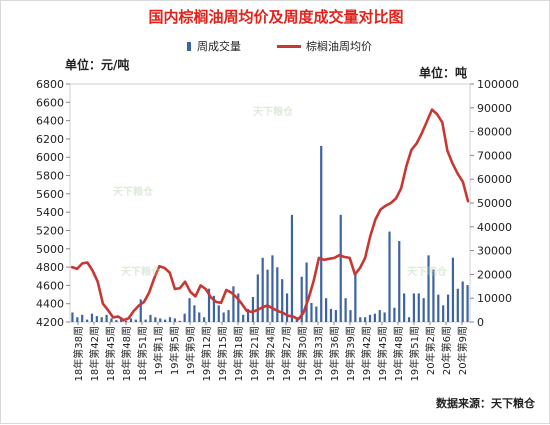 This screenshot has height=425, width=550. Describe the element at coordinates (110, 353) in the screenshot. I see `x-tick-label: 18年第45周` at that location.